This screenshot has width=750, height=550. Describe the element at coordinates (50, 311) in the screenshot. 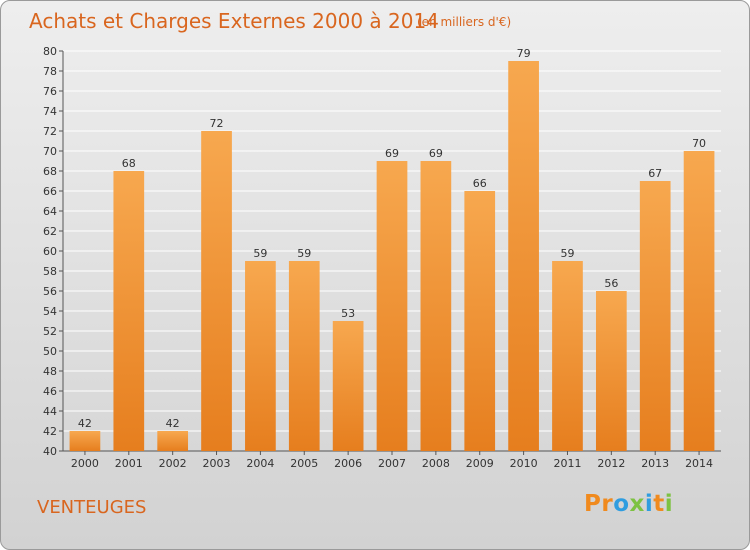

I see `y-tick-label: 54` at that location.